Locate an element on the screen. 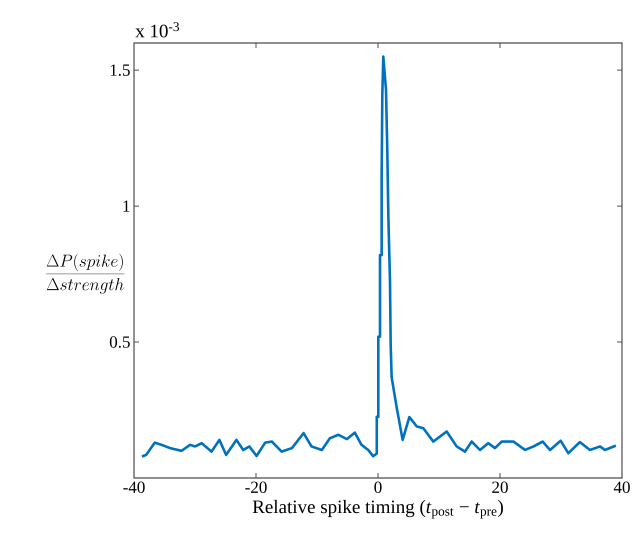  y-tick-label: 1 is located at coordinates (126, 206).